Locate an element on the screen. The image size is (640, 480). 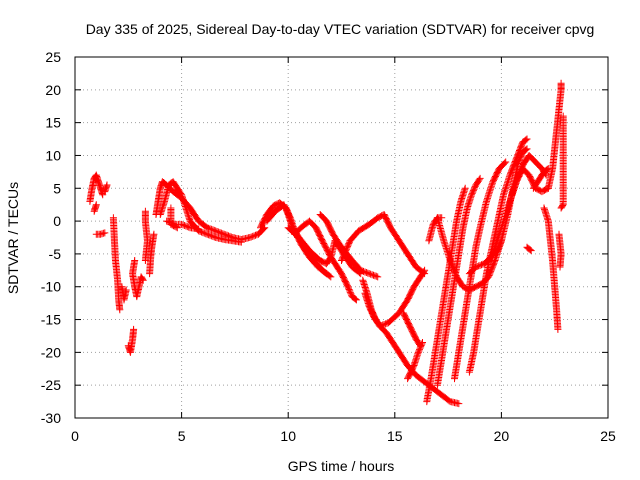
y-tick-label: 5 is located at coordinates (57, 188).